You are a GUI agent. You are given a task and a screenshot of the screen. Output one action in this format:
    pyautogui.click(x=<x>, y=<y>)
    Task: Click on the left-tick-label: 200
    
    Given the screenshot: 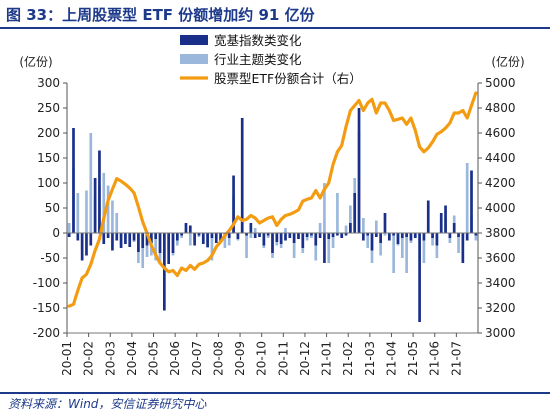 What is the action you would take?
    pyautogui.click(x=48, y=133)
    